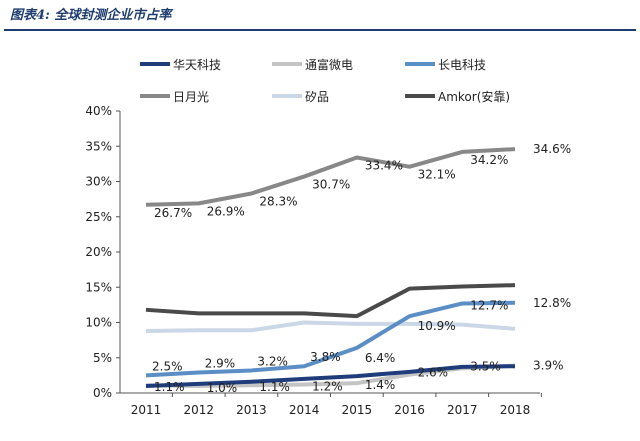 Image resolution: width=640 pixels, height=441 pixels. I want to click on x-tick-label: 2014, so click(304, 410).